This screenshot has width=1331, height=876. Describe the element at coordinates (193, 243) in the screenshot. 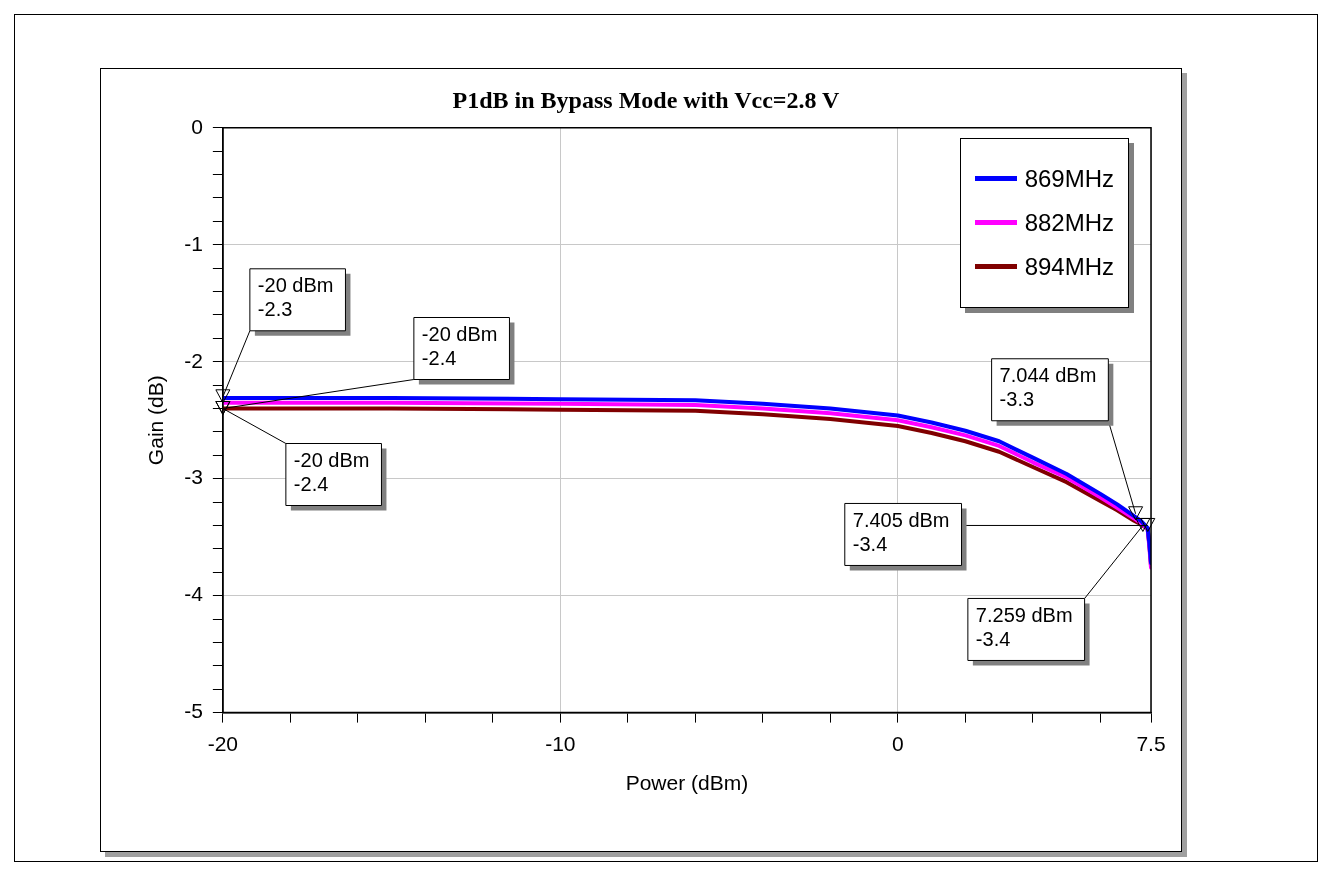

I see `y-tick-label: -1` at that location.